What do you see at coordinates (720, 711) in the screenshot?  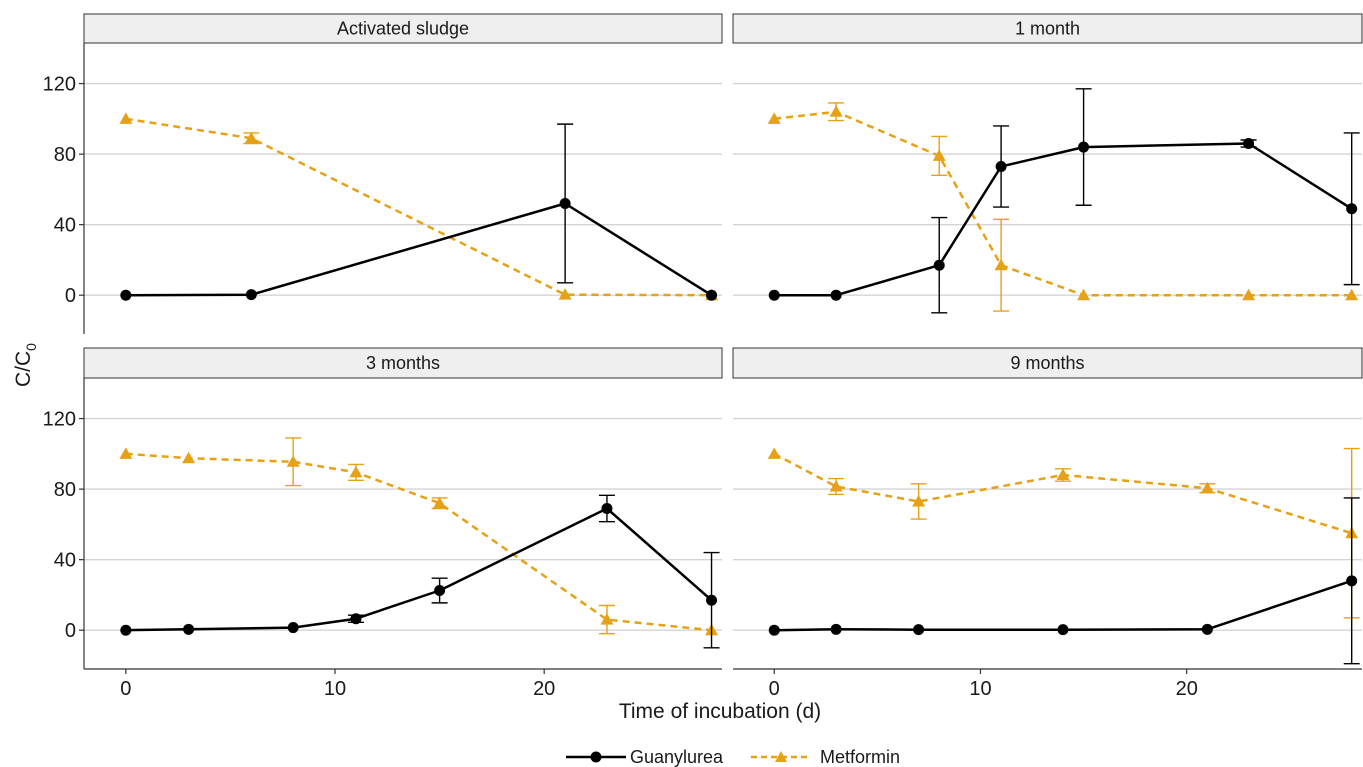 I see `x-axis-title: Time of incubation (d)` at bounding box center [720, 711].